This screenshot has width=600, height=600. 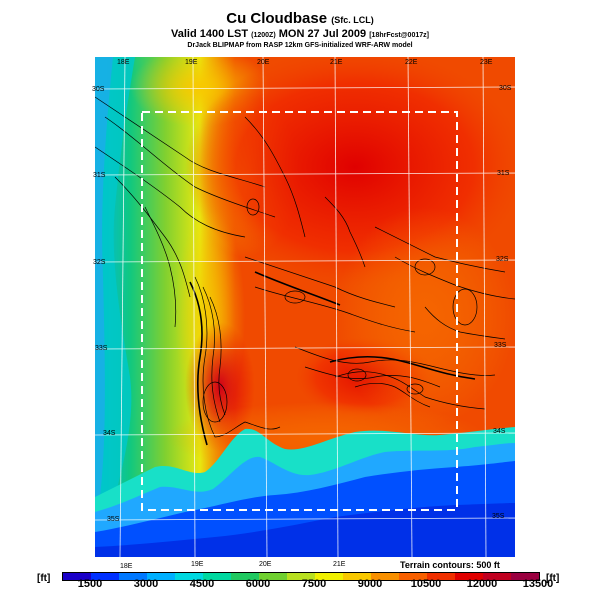 What do you see at coordinates (538, 584) in the screenshot?
I see `colorbar-tick-label: 13500` at bounding box center [538, 584].